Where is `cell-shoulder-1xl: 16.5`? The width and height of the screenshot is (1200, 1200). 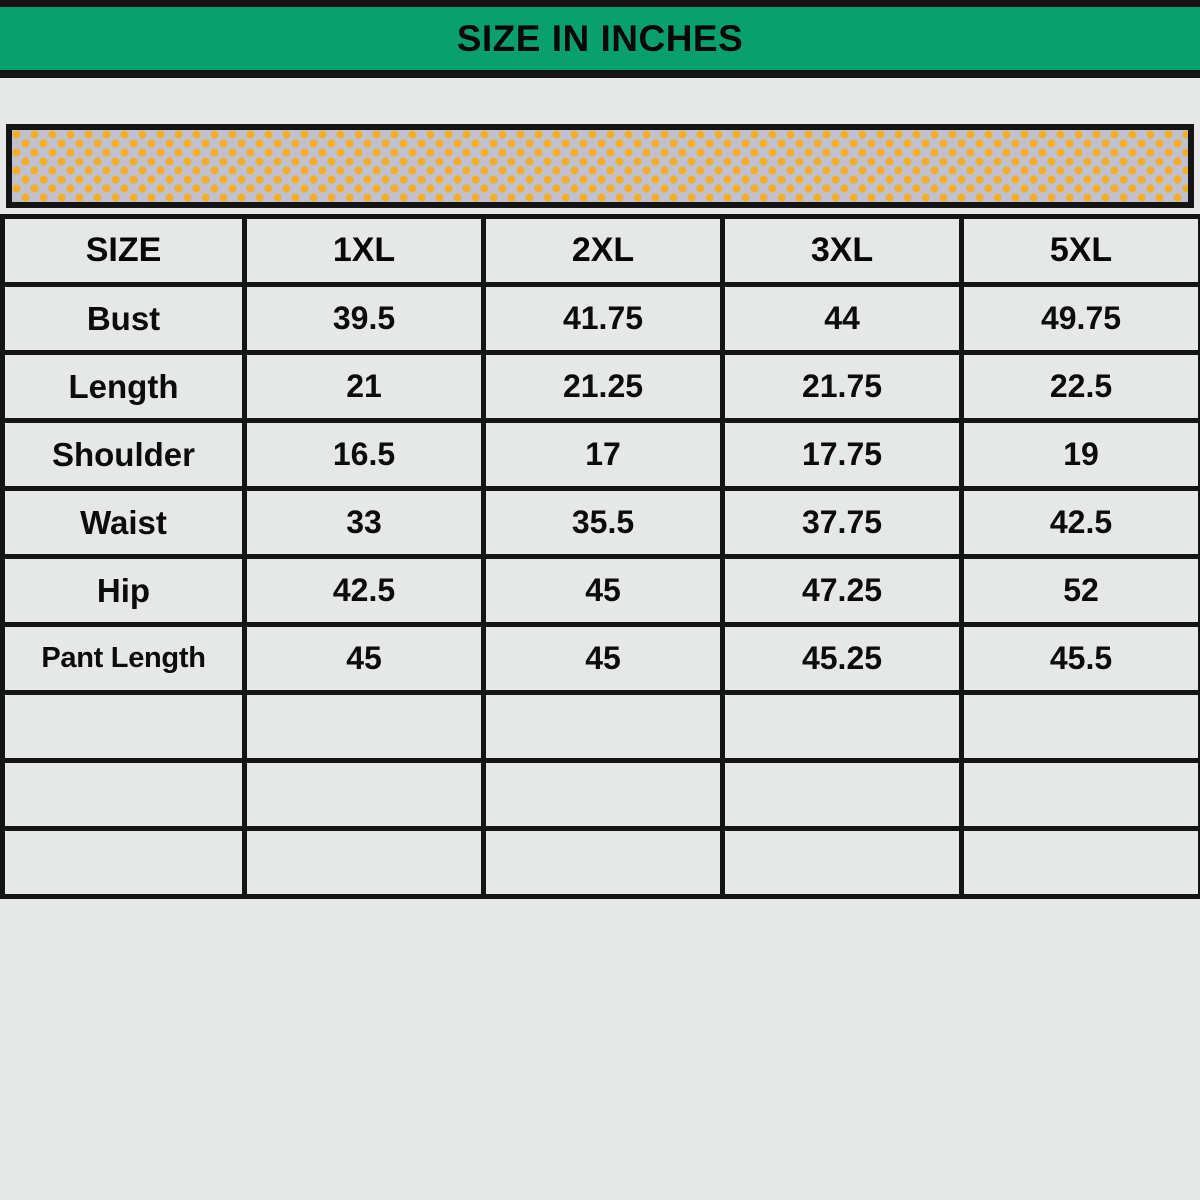 cell-shoulder-1xl: 16.5 is located at coordinates (364, 454).